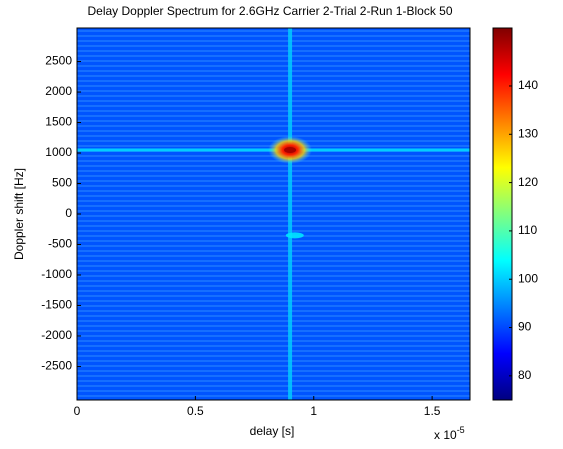 This screenshot has width=563, height=449. I want to click on x-tick-label: 1, so click(313, 411).